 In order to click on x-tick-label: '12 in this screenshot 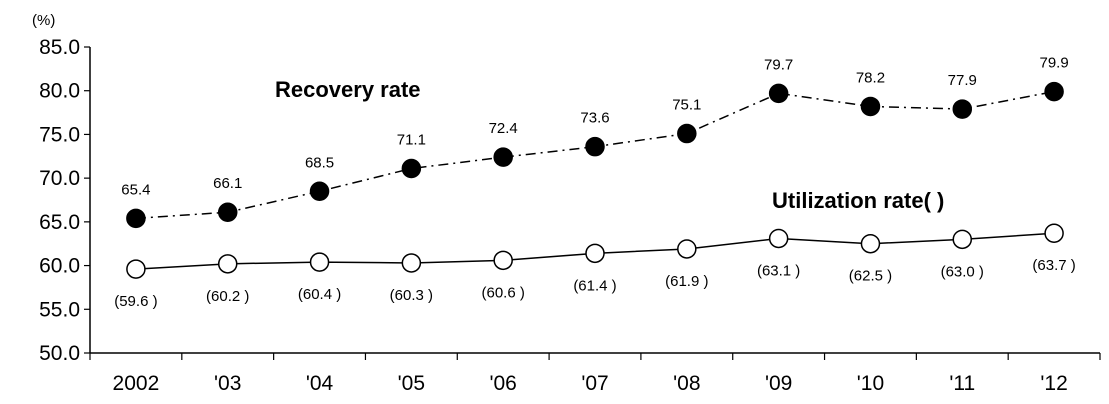, I will do `click(1053, 383)`.